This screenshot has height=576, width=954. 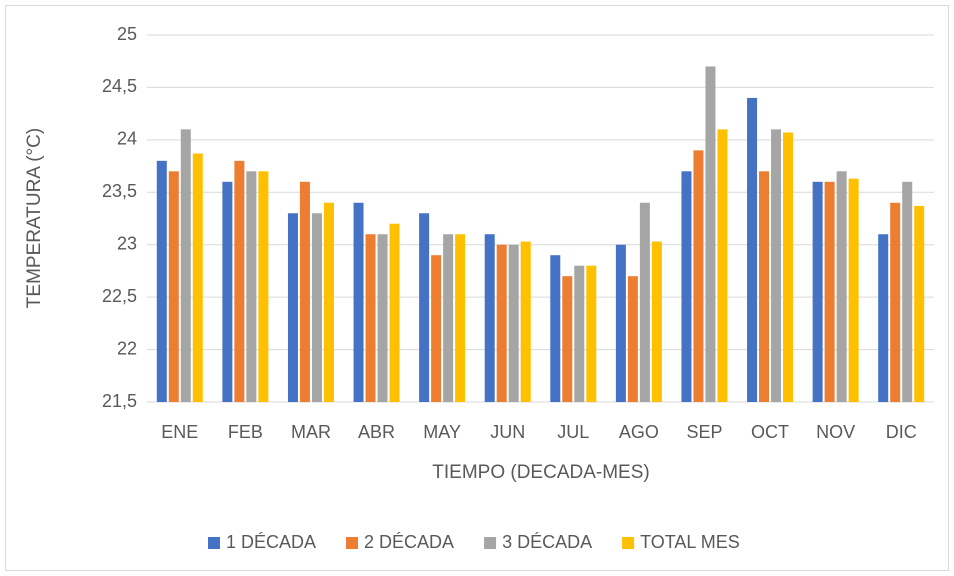 I want to click on legend-label: 3 DÉCADA, so click(x=547, y=542).